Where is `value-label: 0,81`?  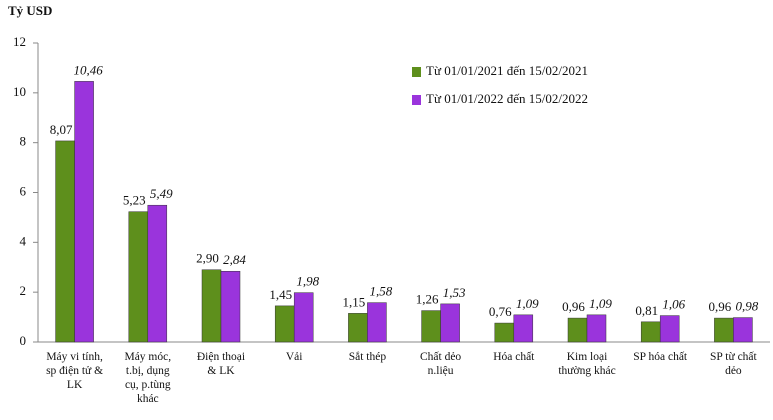
value-label: 0,81 is located at coordinates (646, 310).